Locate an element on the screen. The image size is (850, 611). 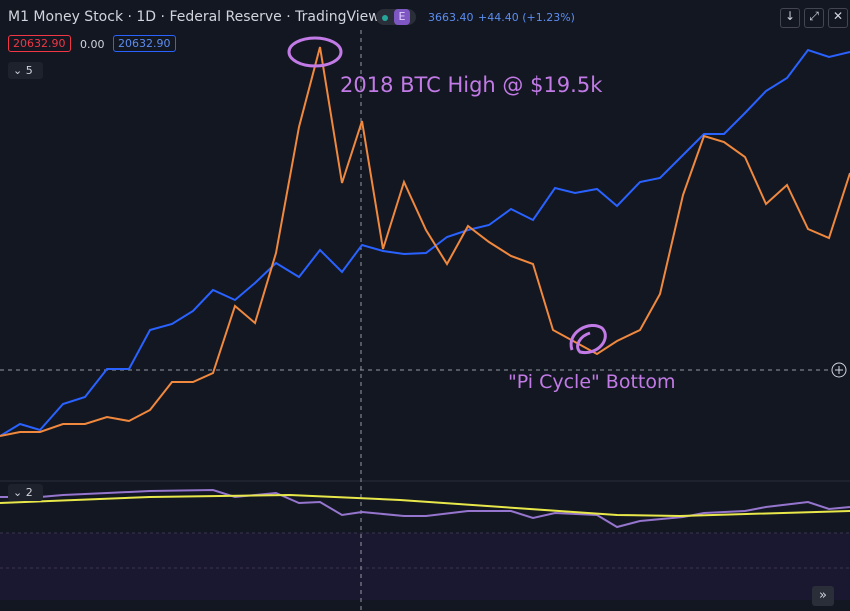
bid-box: 20632.90 is located at coordinates (39, 43).